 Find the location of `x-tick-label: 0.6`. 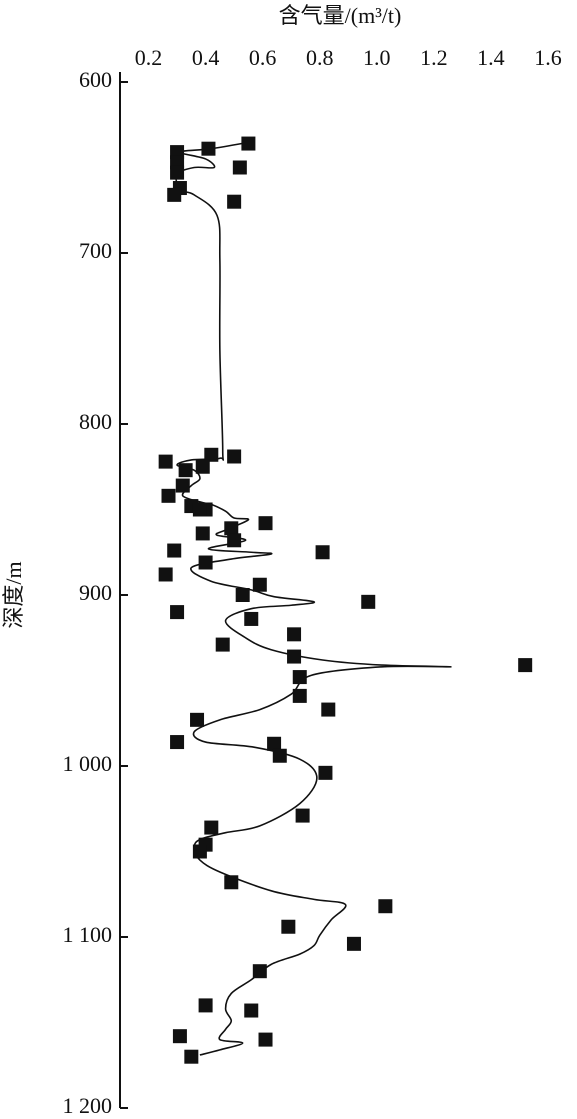

x-tick-label: 0.6 is located at coordinates (263, 57).